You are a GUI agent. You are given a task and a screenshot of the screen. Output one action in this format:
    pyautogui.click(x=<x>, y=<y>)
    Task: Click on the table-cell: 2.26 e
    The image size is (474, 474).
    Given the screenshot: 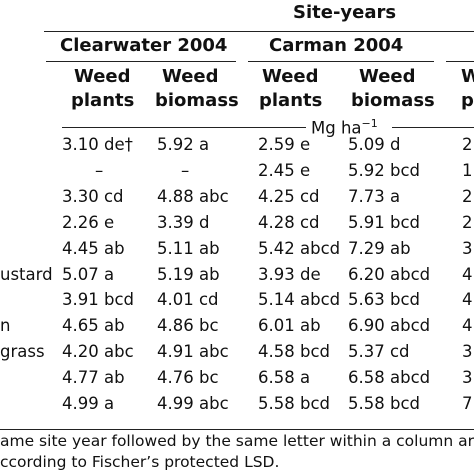 What is the action you would take?
    pyautogui.click(x=88, y=222)
    